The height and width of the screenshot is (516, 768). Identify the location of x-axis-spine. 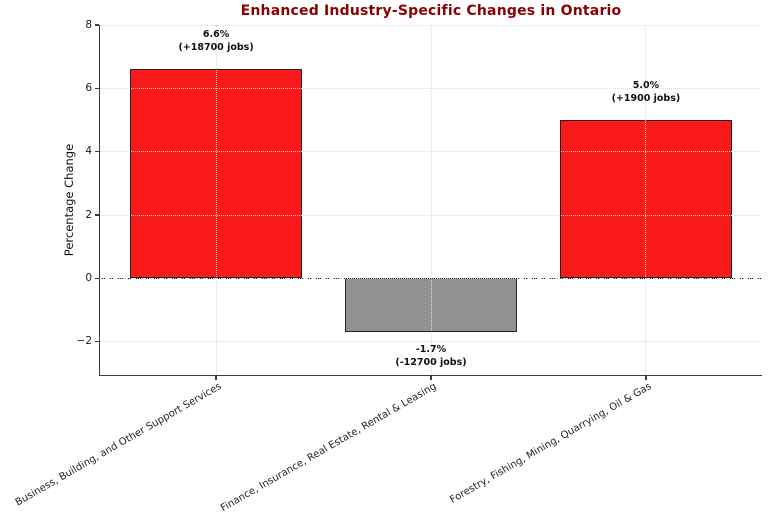
(430, 376).